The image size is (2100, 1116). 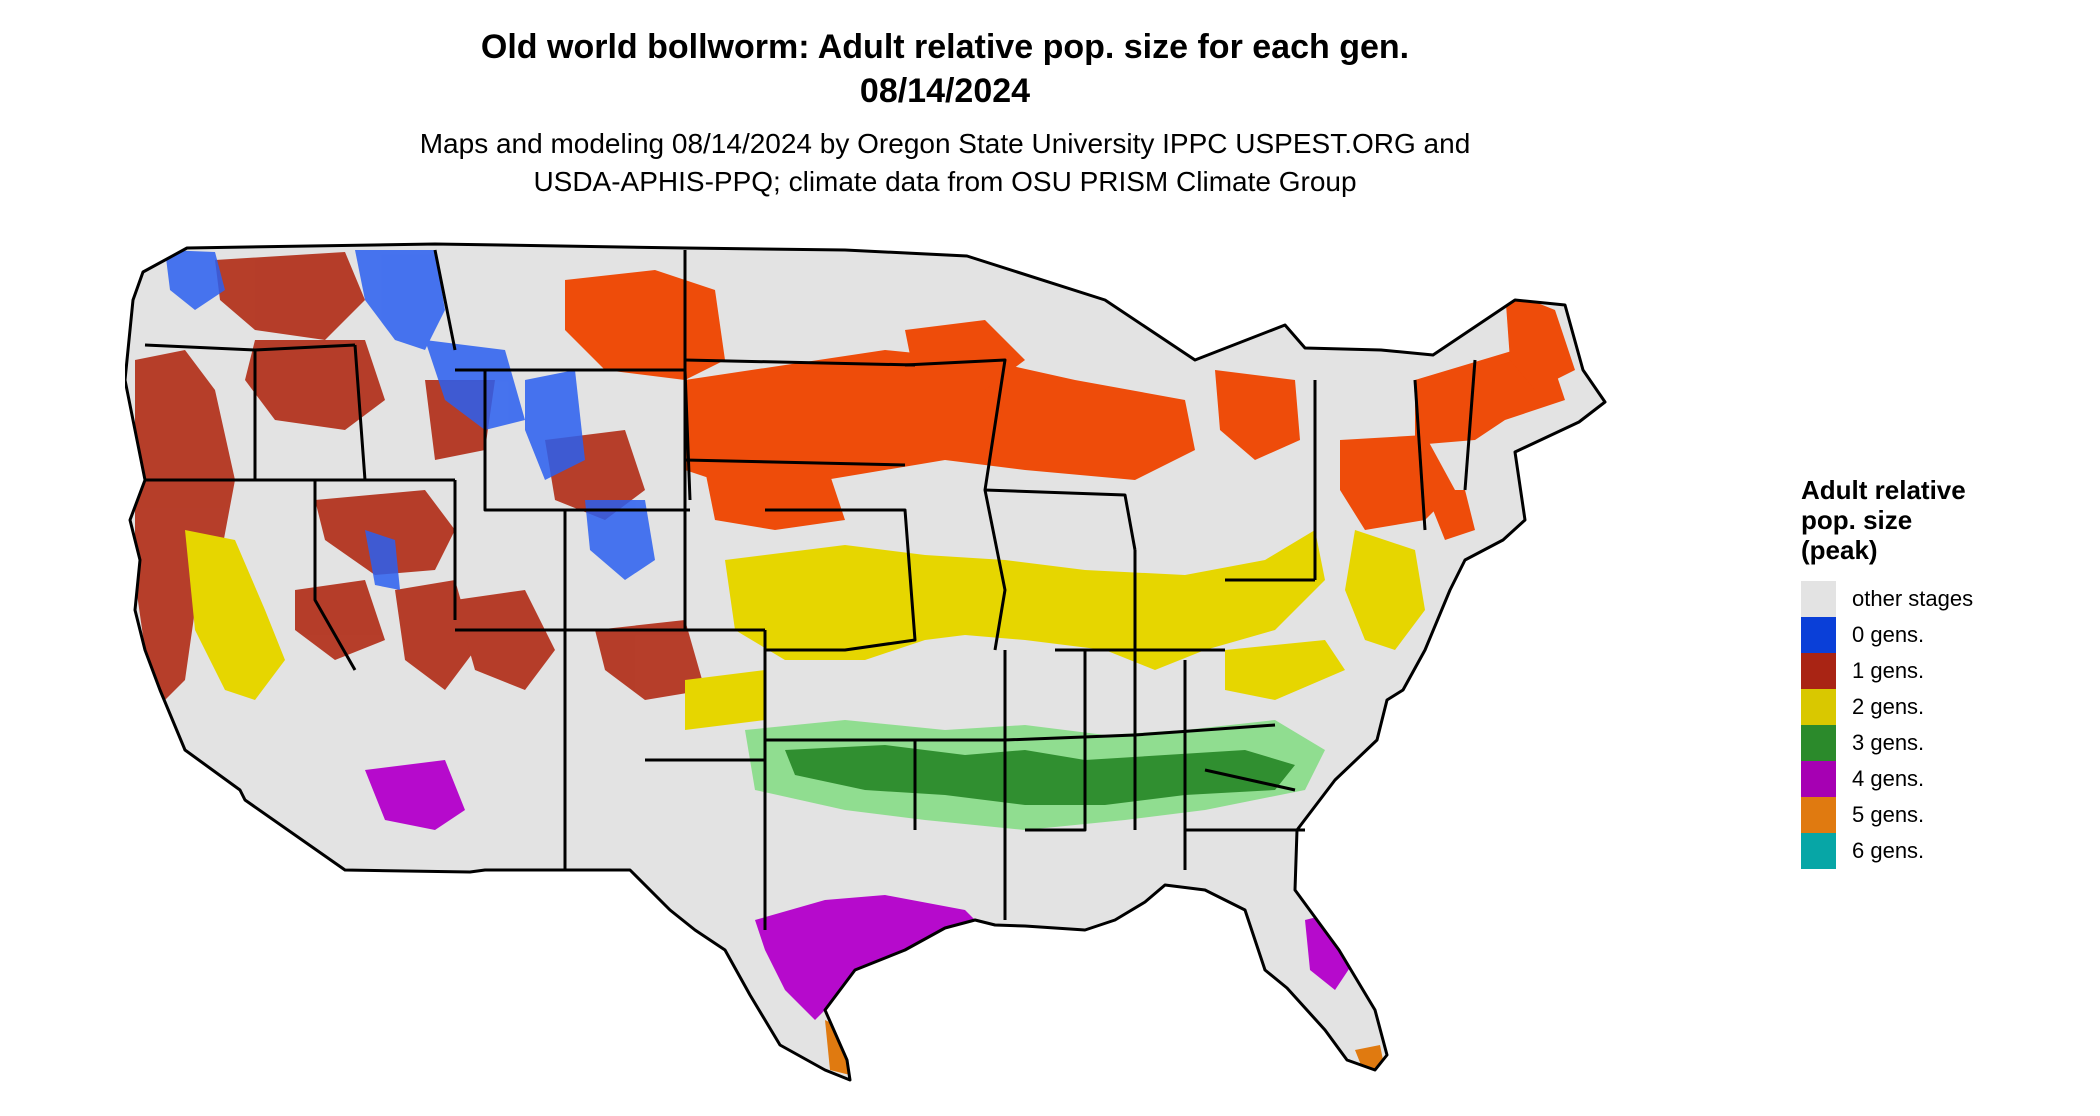 I want to click on legend-item: 1 gens., so click(x=1931, y=671).